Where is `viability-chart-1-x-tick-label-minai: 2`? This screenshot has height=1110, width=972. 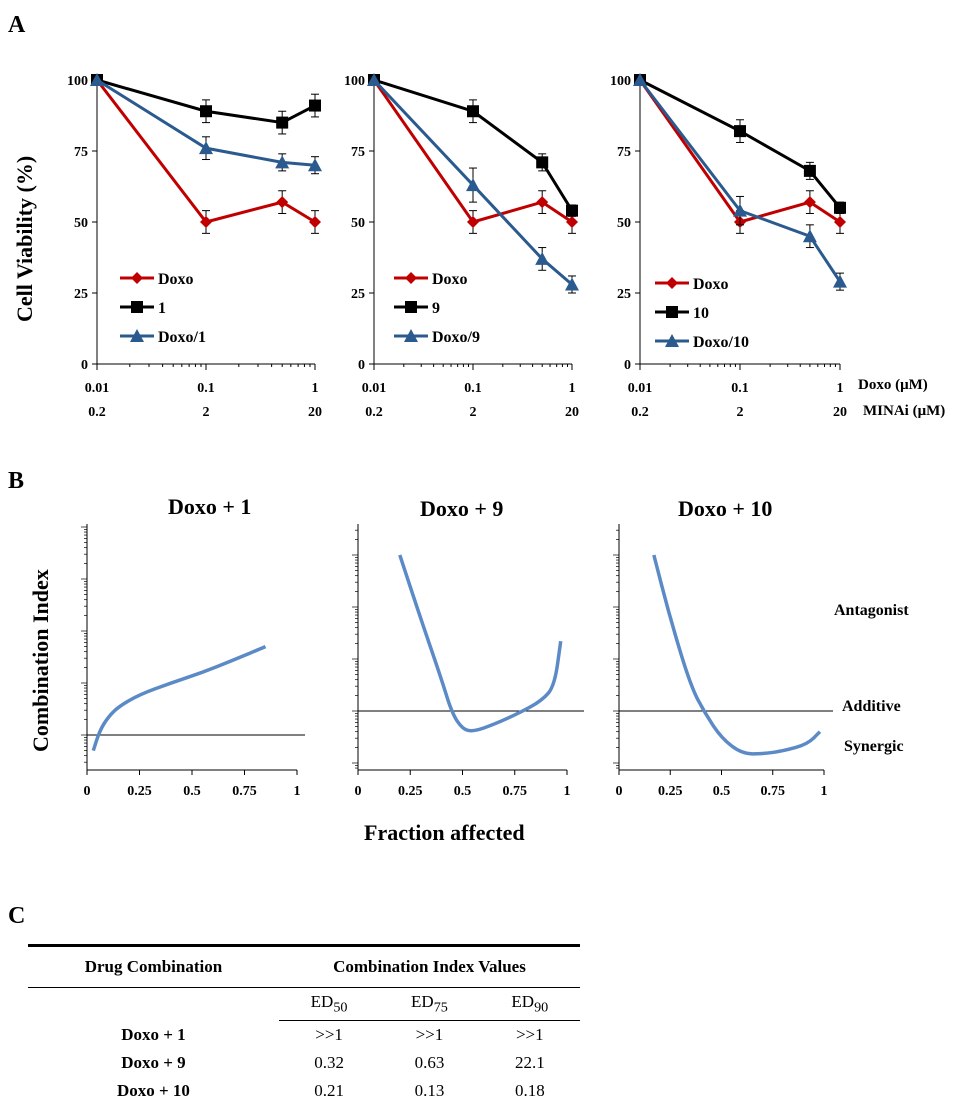
viability-chart-1-x-tick-label-minai: 2 is located at coordinates (206, 412).